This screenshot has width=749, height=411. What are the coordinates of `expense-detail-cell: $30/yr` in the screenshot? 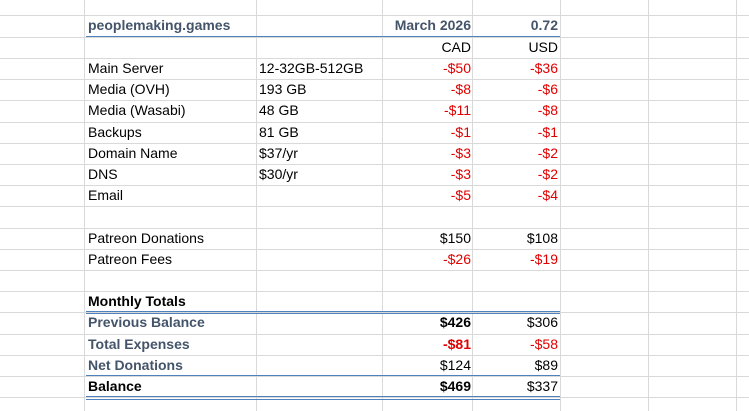 It's located at (278, 174).